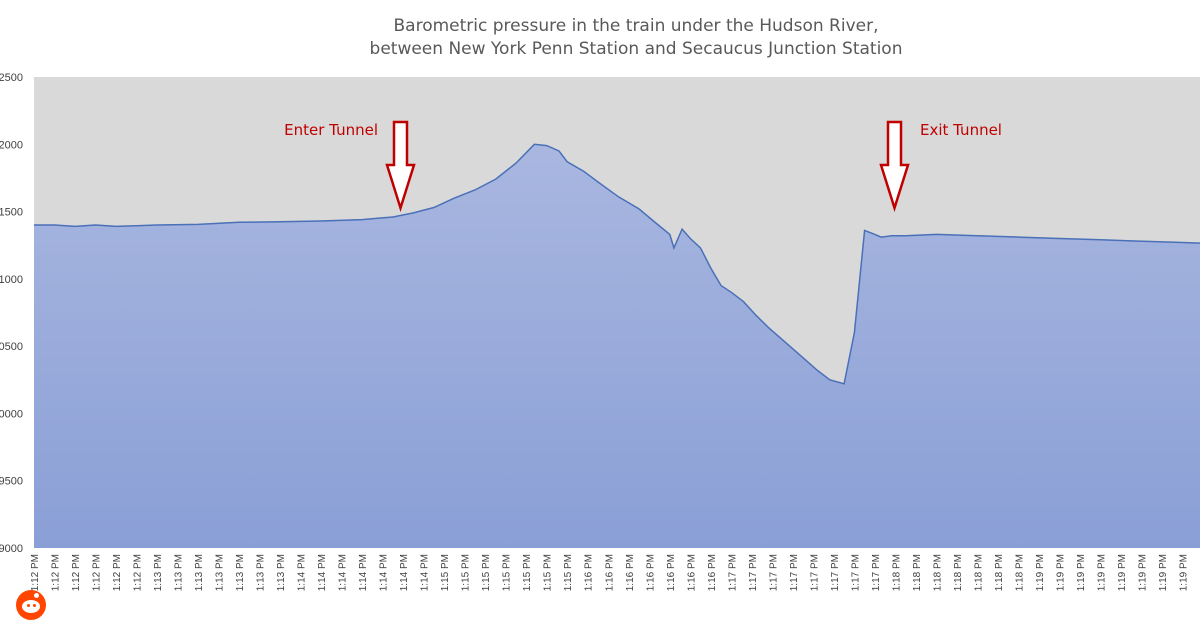 Image resolution: width=1200 pixels, height=628 pixels. What do you see at coordinates (11, 347) in the screenshot?
I see `y-tick-label: 0500` at bounding box center [11, 347].